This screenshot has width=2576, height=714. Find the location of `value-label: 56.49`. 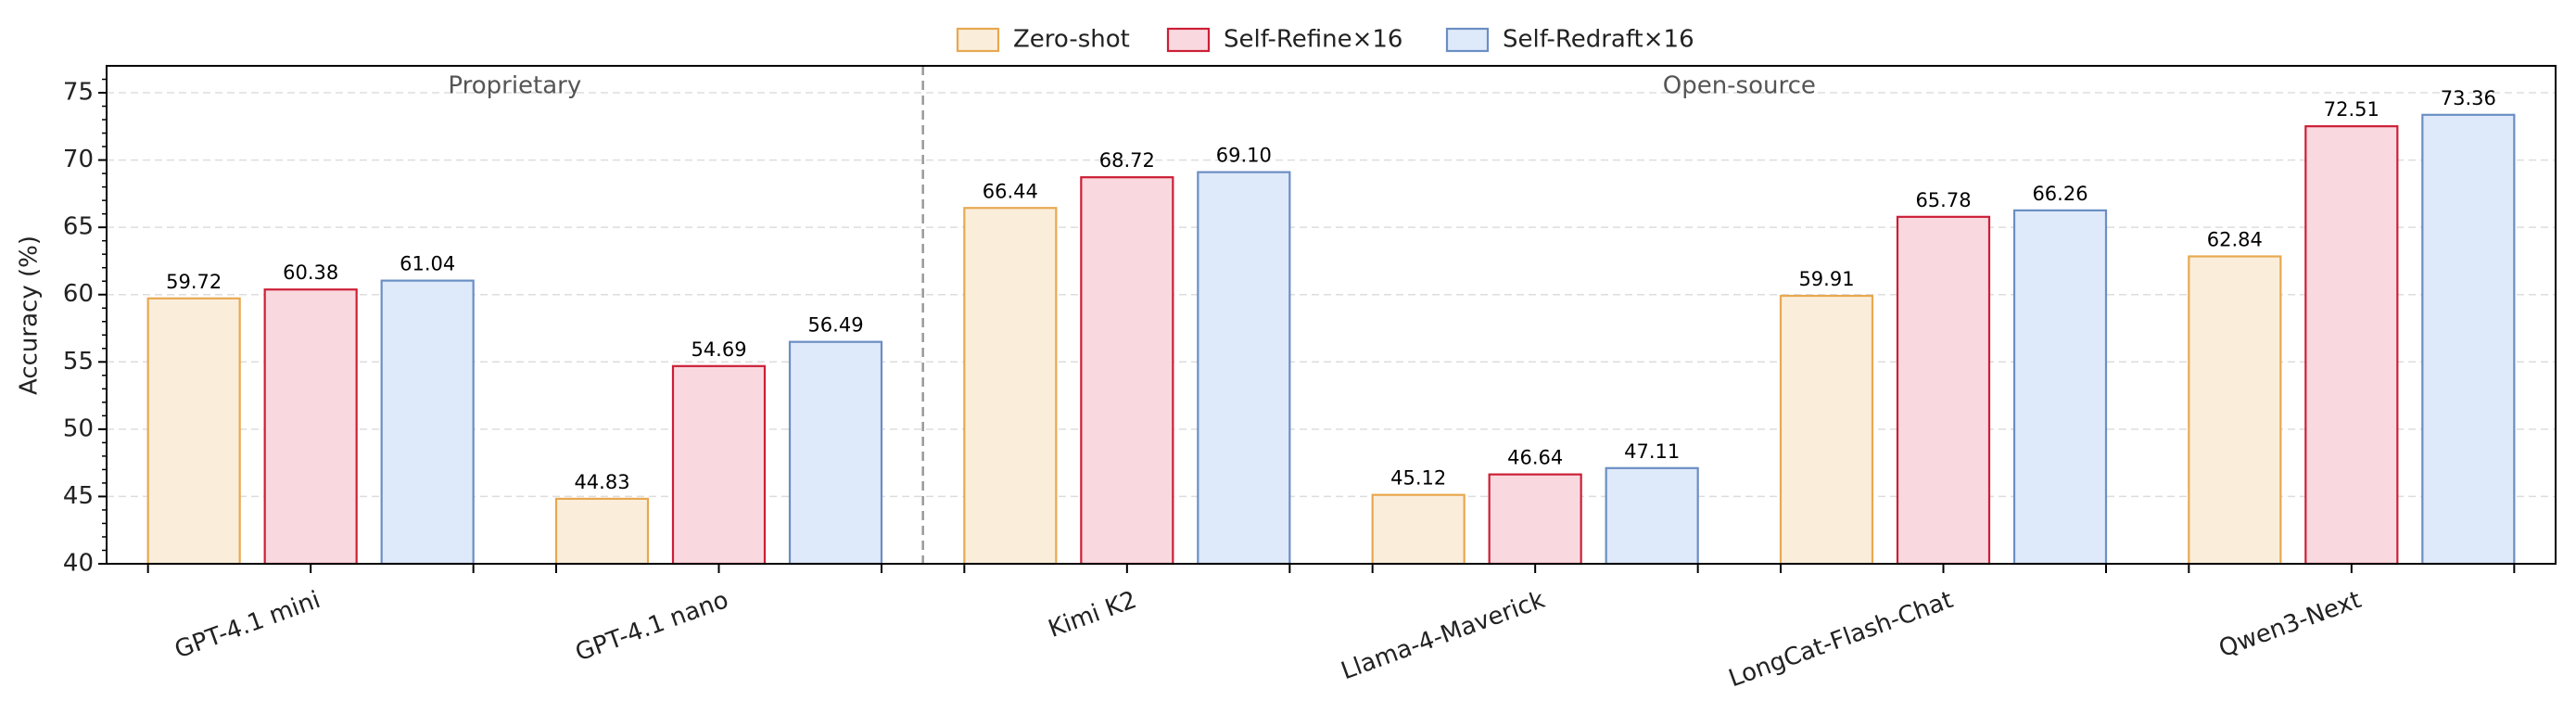

value-label: 56.49 is located at coordinates (835, 325).